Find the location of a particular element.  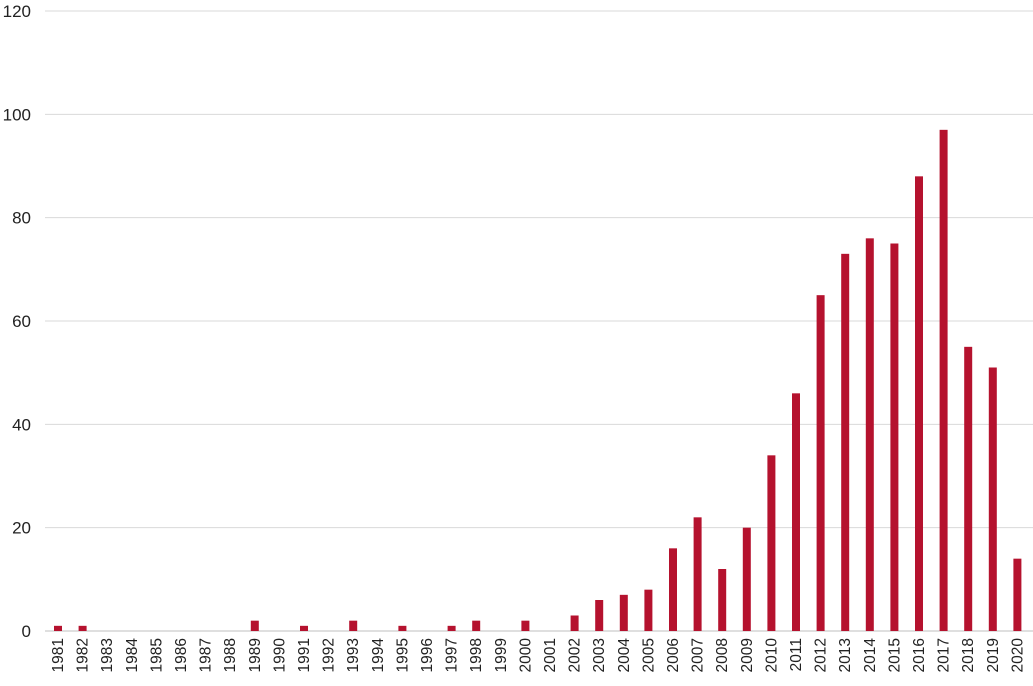

x-tick-label-2019: 2019 is located at coordinates (993, 655).